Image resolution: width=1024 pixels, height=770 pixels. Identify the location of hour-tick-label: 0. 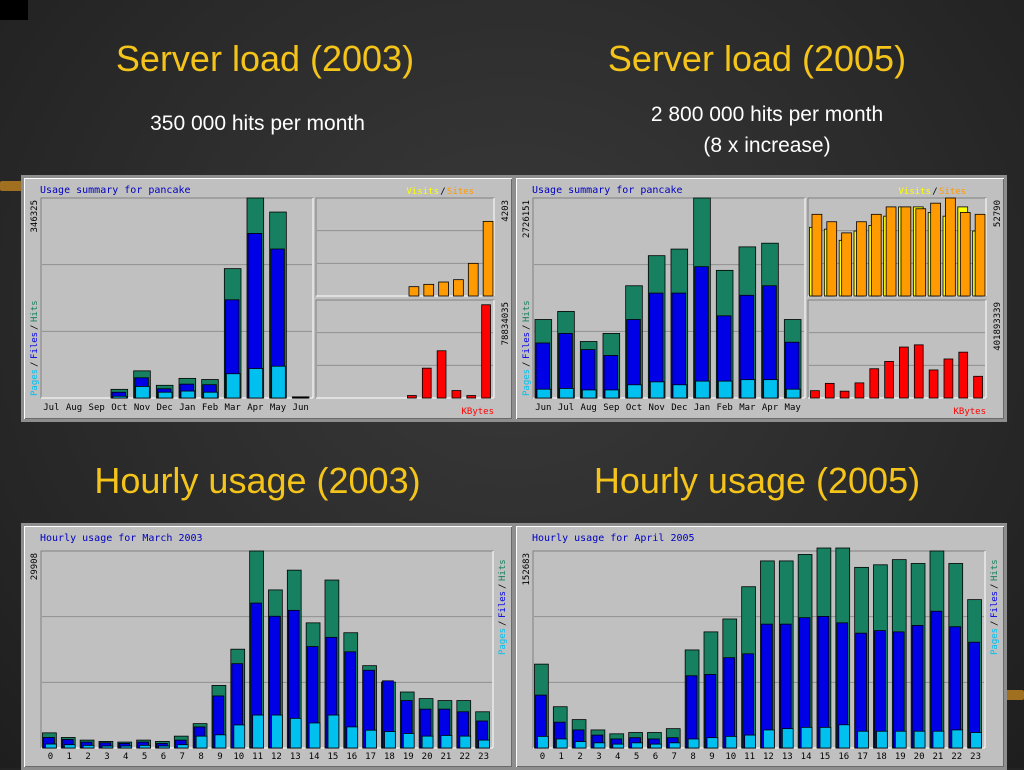
(542, 757).